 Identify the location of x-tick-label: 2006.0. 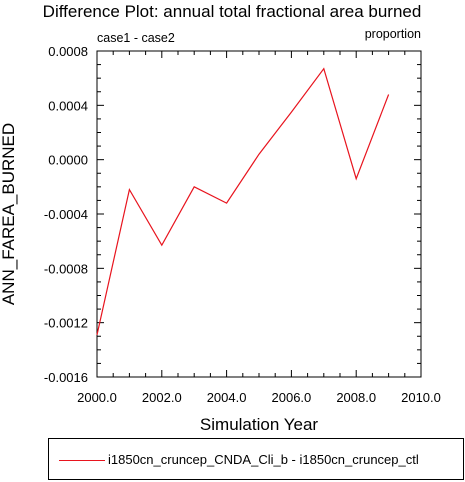
(292, 397).